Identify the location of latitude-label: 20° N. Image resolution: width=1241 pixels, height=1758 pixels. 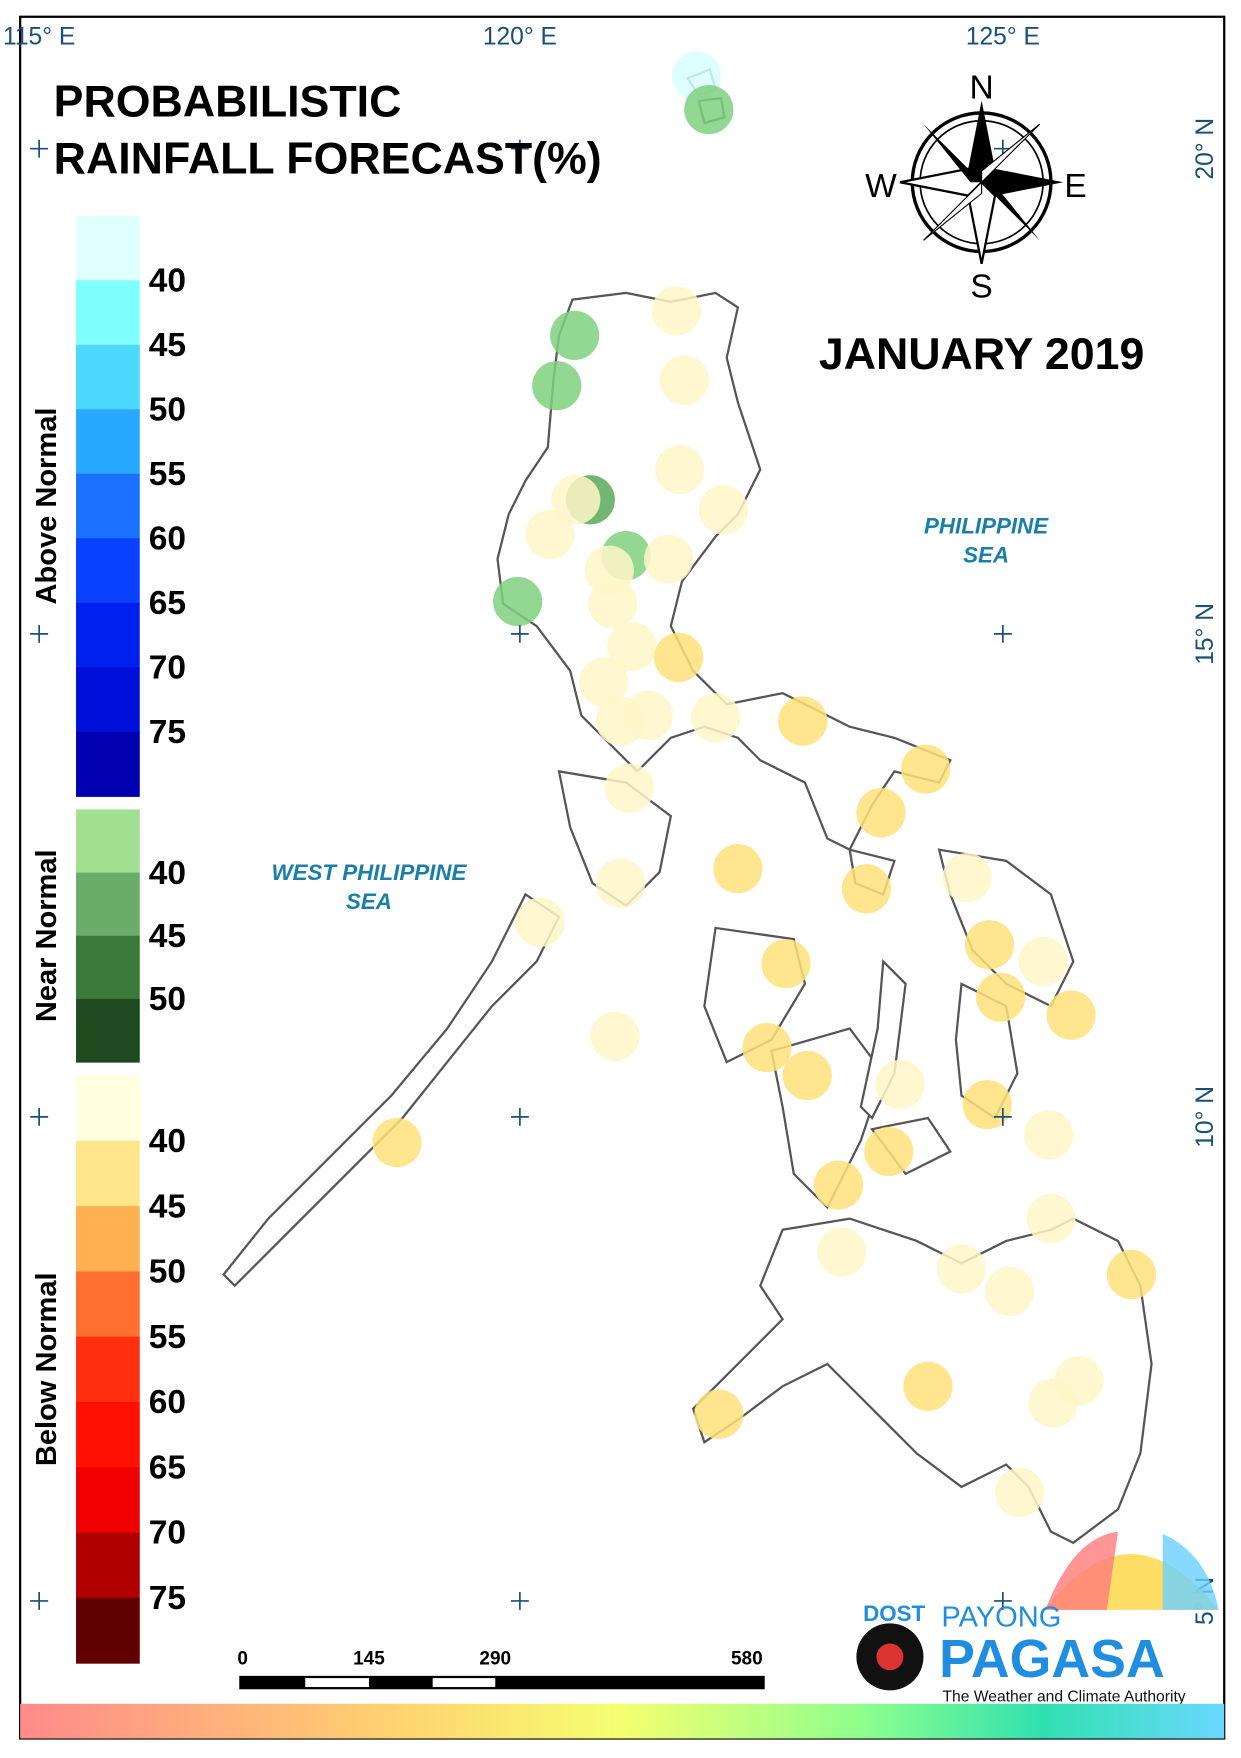
(1205, 149).